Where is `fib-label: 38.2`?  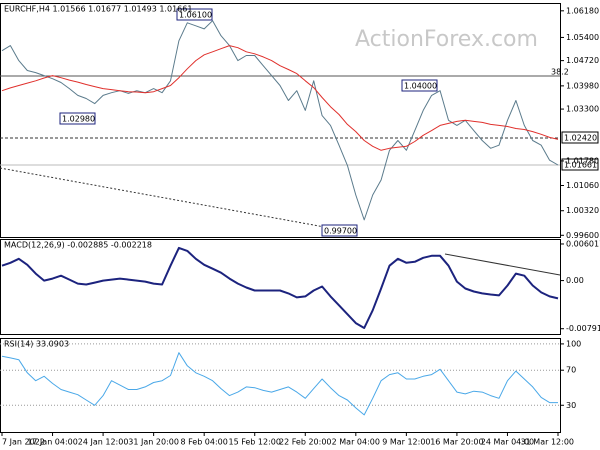
fib-label: 38.2 is located at coordinates (560, 72).